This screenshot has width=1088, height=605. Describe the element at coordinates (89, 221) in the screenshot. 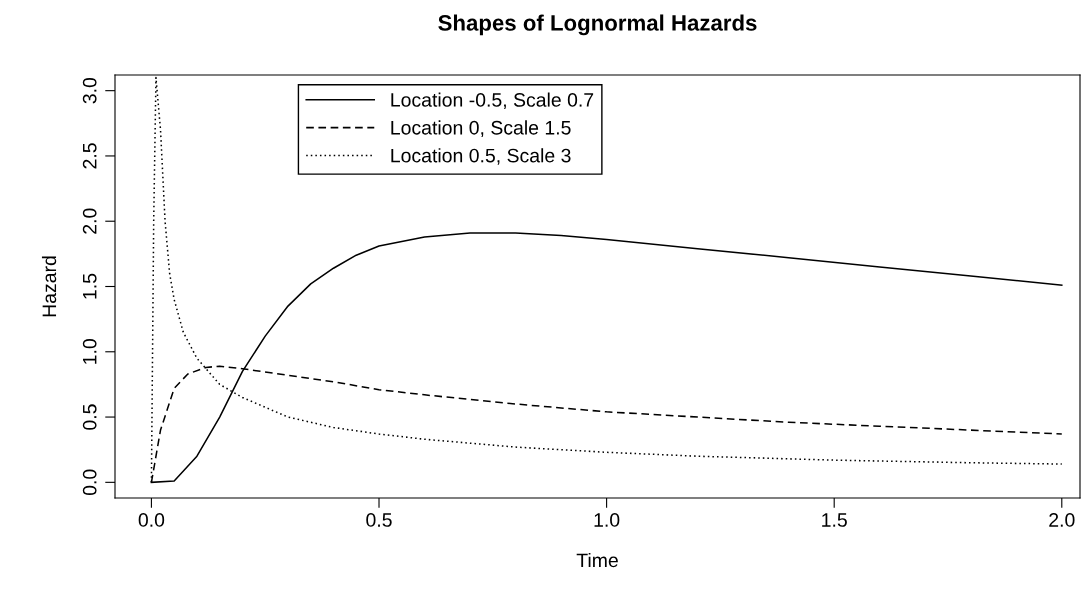

I see `y-tick-label: 2.0` at that location.